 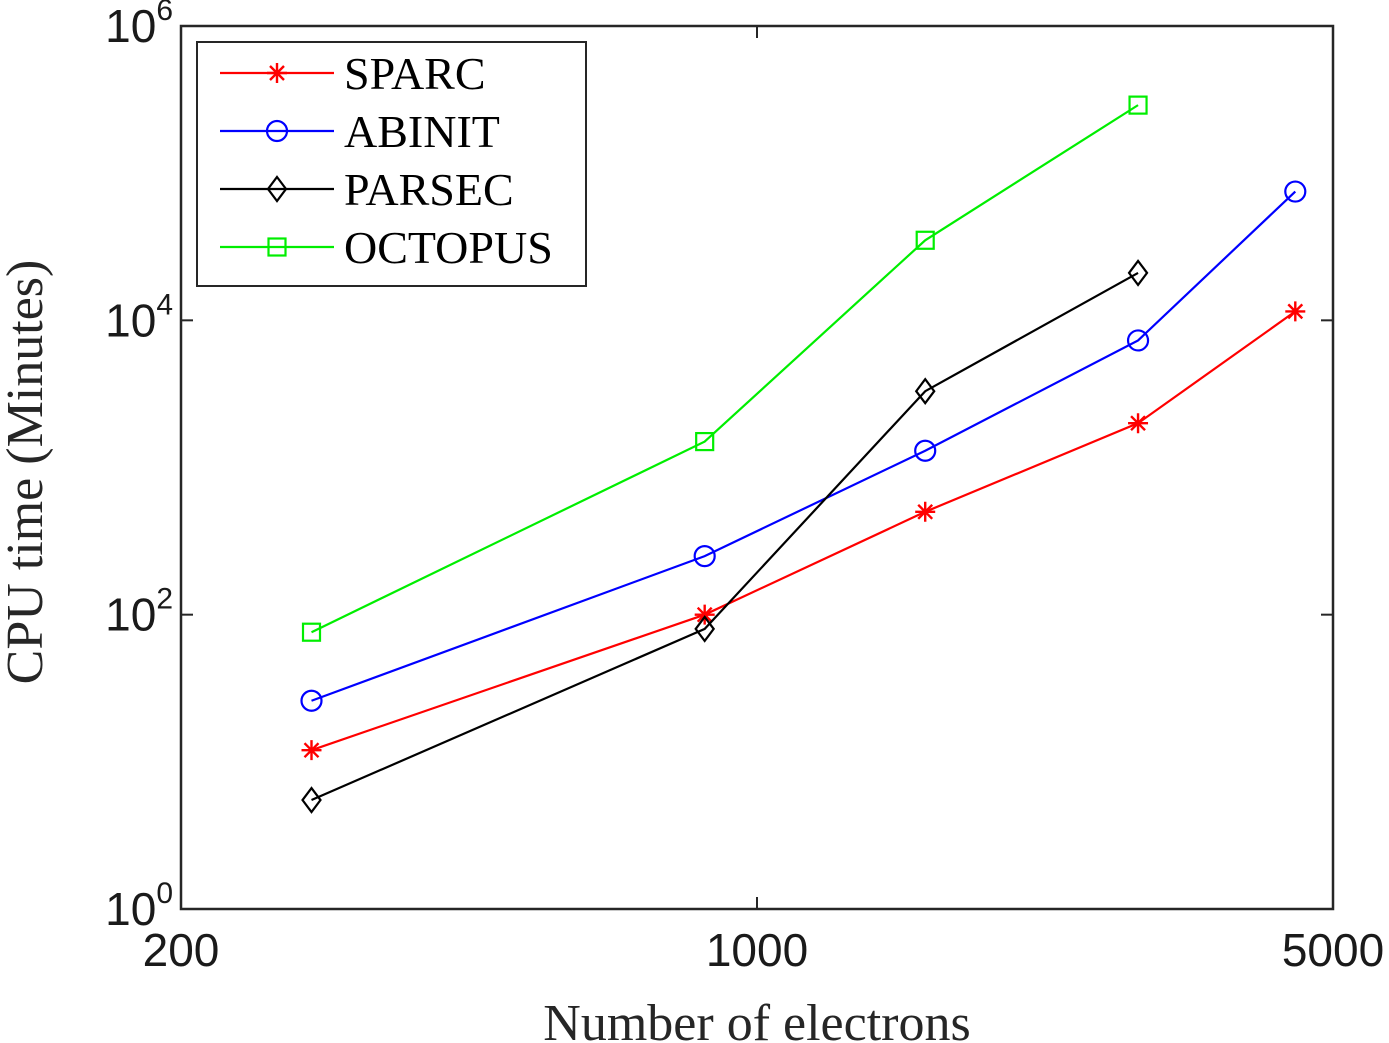 I want to click on legend: SPARC ABINIT PARSEC OCTOPUS, so click(x=391, y=164).